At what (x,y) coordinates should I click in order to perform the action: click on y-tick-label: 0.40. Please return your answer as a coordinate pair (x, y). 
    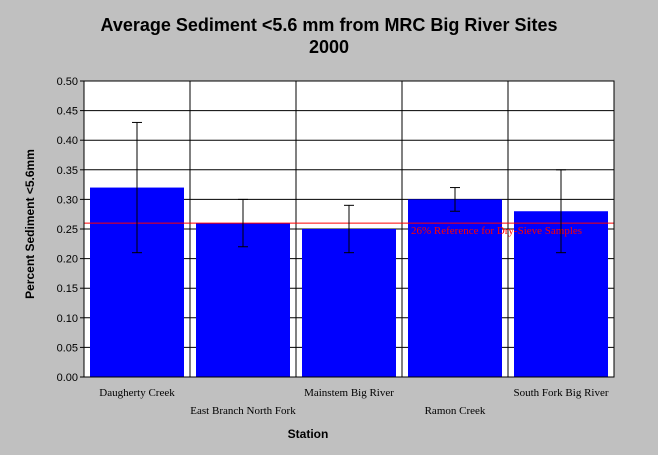
    Looking at the image, I should click on (67, 141).